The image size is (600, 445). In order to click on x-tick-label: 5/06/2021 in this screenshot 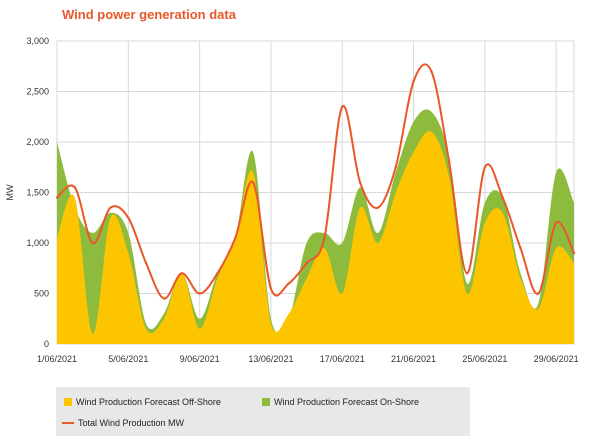, I will do `click(128, 359)`.